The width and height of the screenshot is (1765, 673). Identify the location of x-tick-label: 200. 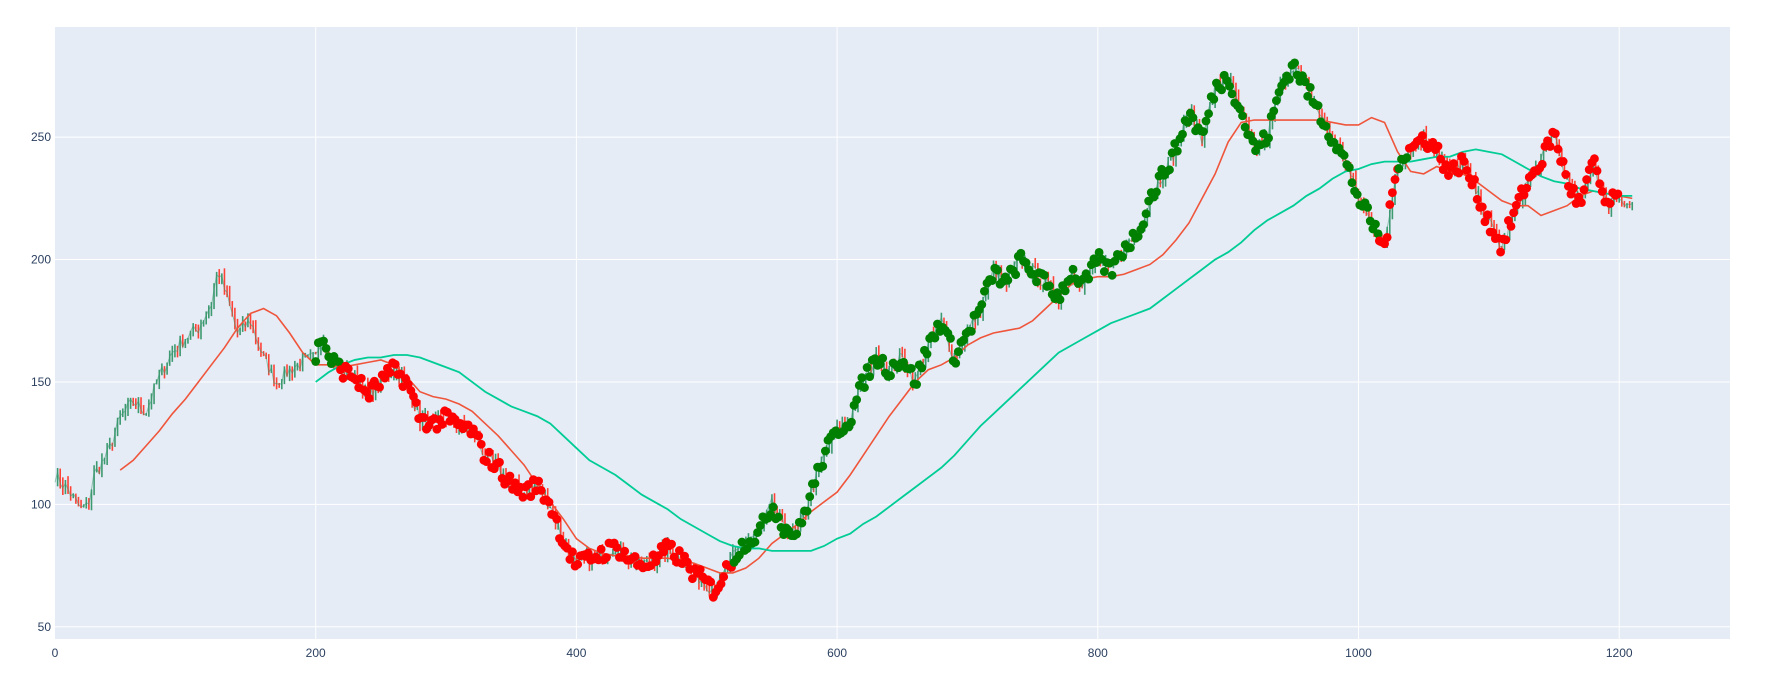
(316, 653).